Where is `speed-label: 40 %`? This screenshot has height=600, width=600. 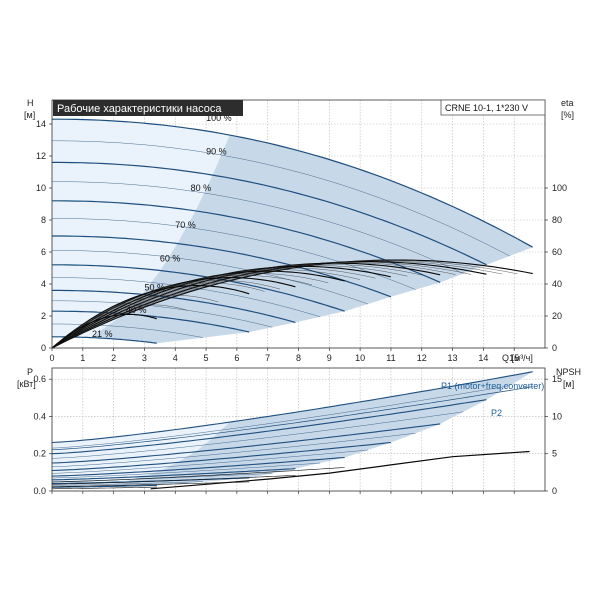 speed-label: 40 % is located at coordinates (136, 310).